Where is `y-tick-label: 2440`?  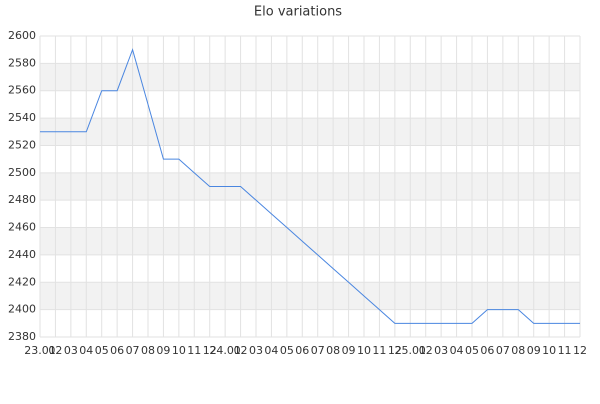 y-tick-label: 2440 is located at coordinates (22, 254).